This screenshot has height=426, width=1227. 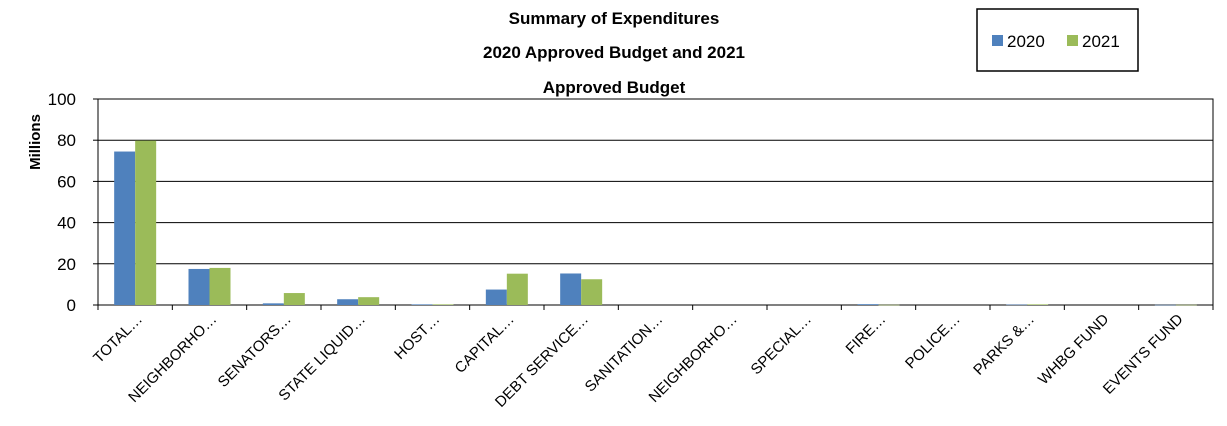 I want to click on x-tick-label: EVENTS FUND, so click(x=1143, y=354).